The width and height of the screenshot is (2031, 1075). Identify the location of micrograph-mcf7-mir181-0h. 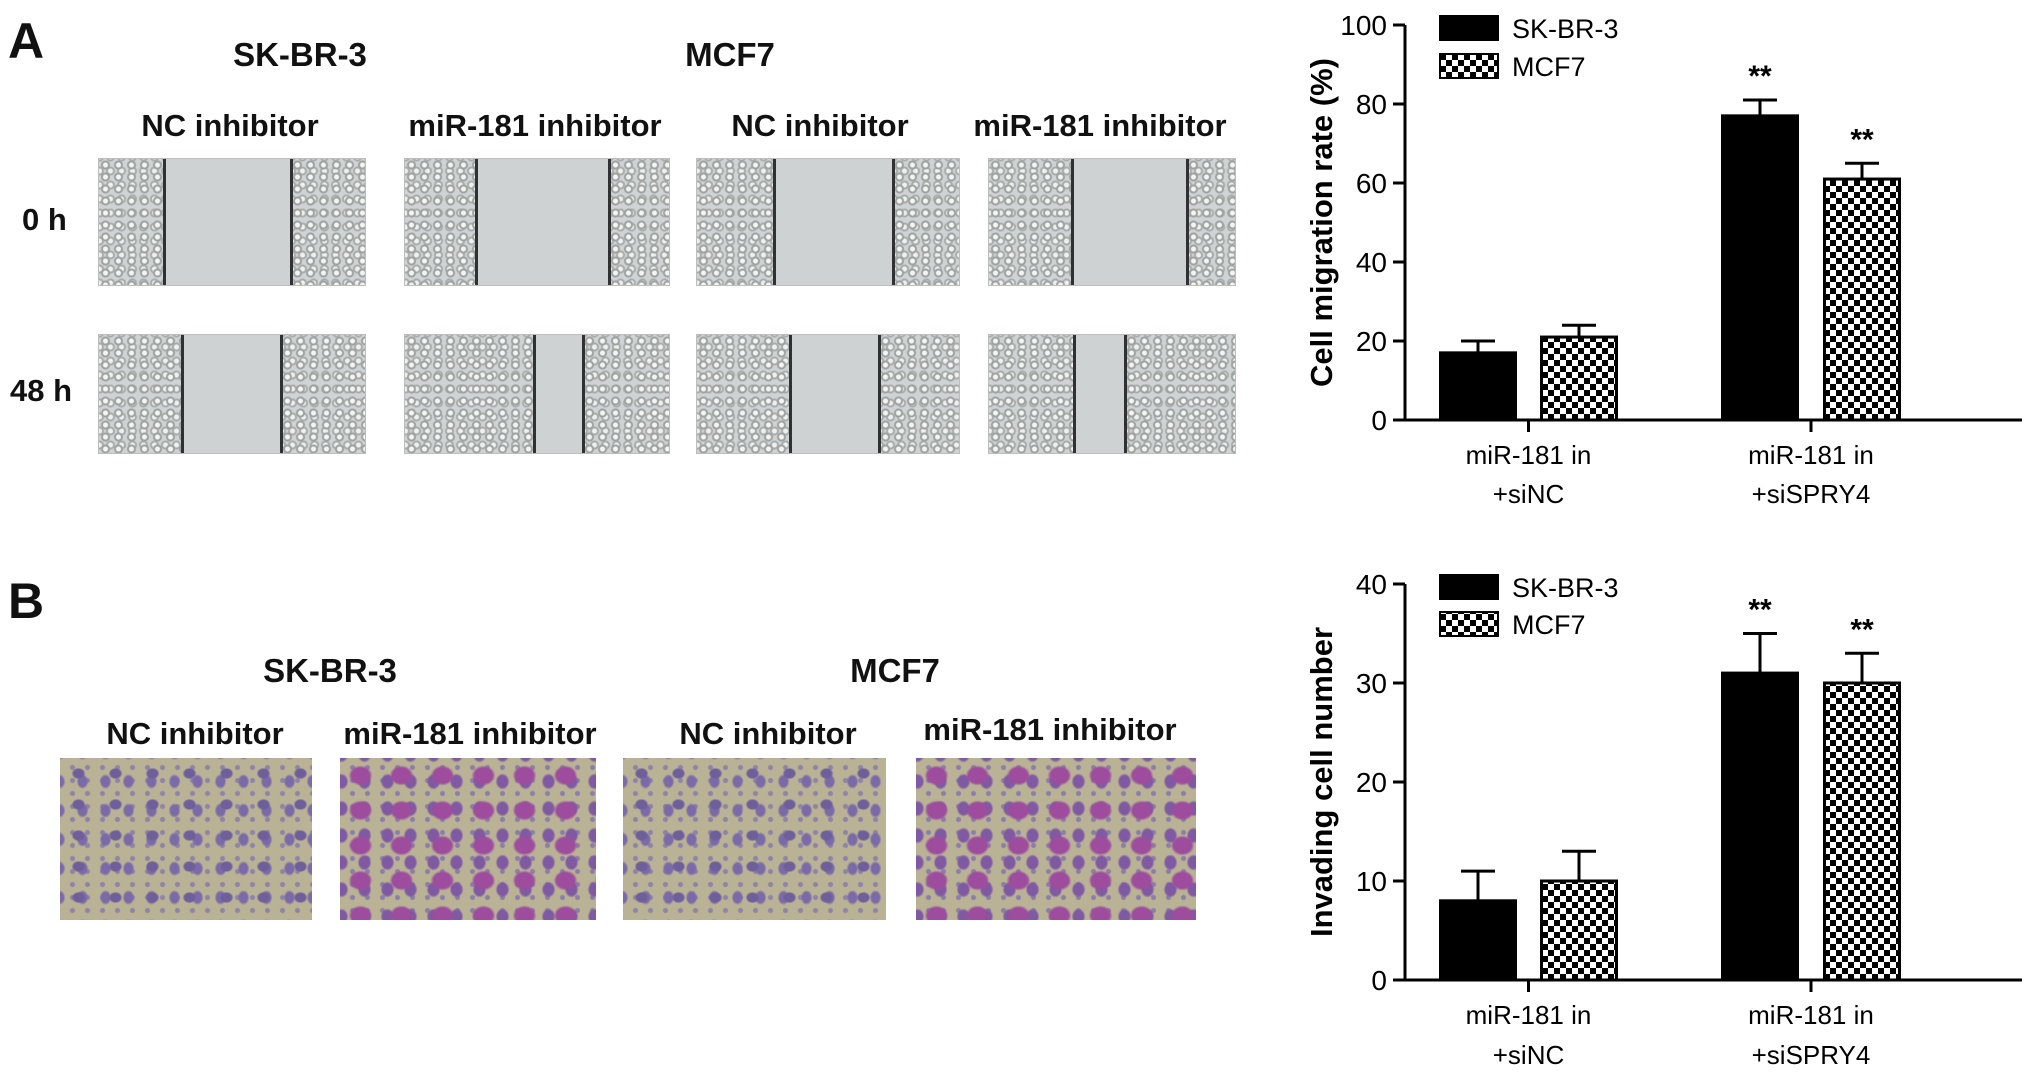
(1112, 222).